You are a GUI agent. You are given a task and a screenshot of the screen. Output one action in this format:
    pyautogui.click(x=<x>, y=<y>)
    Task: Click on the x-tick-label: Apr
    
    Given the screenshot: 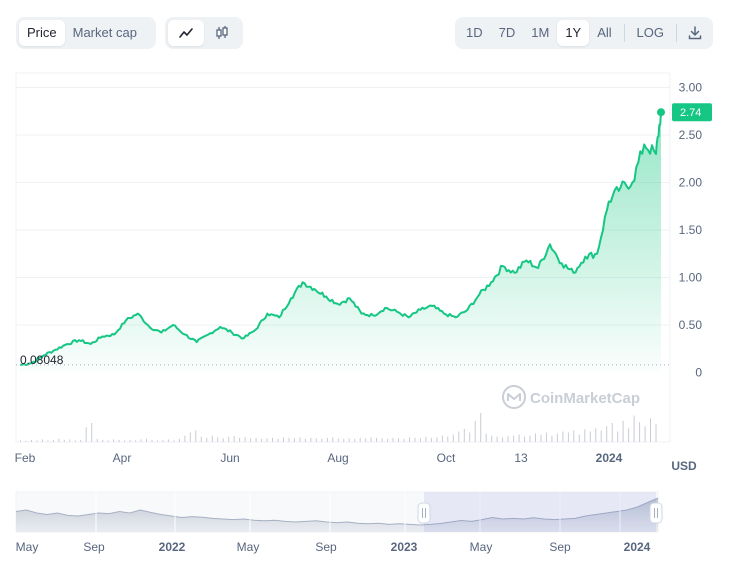 What is the action you would take?
    pyautogui.click(x=122, y=458)
    